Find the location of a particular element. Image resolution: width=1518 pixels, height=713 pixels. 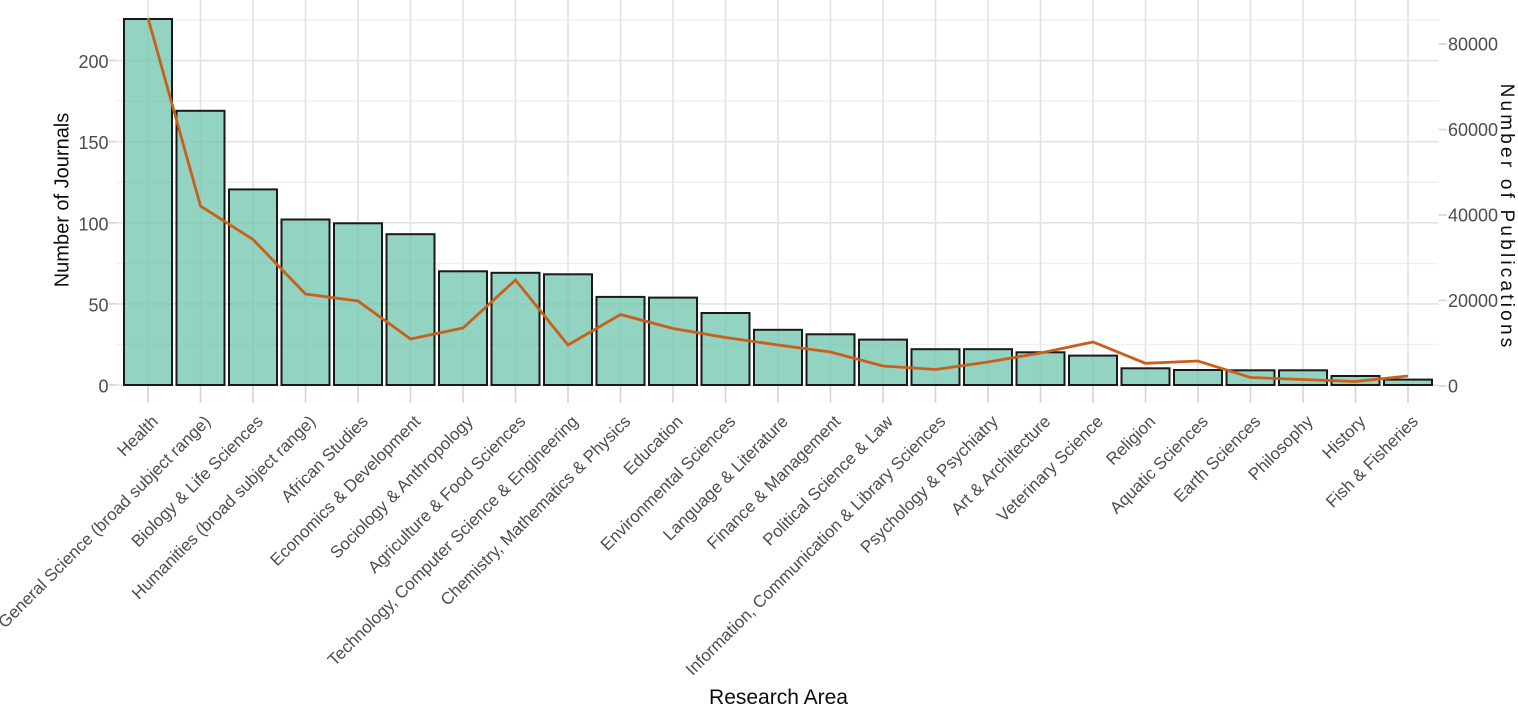

svg-text: 100 is located at coordinates (93, 224).